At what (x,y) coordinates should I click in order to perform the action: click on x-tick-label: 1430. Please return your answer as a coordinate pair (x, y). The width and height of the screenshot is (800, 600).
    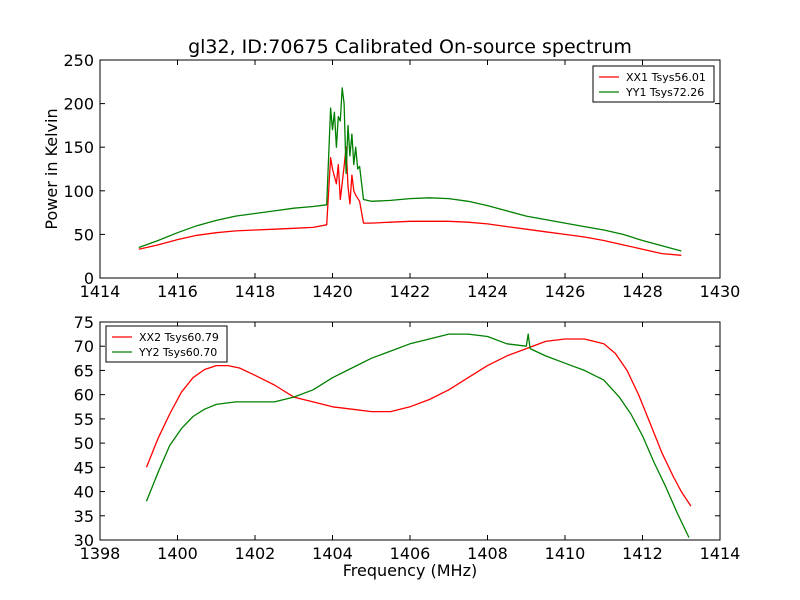
    Looking at the image, I should click on (720, 291).